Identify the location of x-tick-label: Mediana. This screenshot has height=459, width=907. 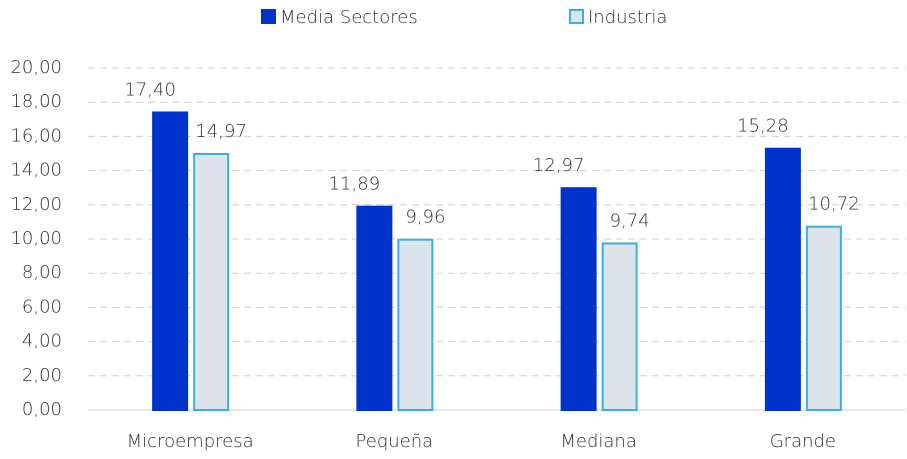
(598, 441).